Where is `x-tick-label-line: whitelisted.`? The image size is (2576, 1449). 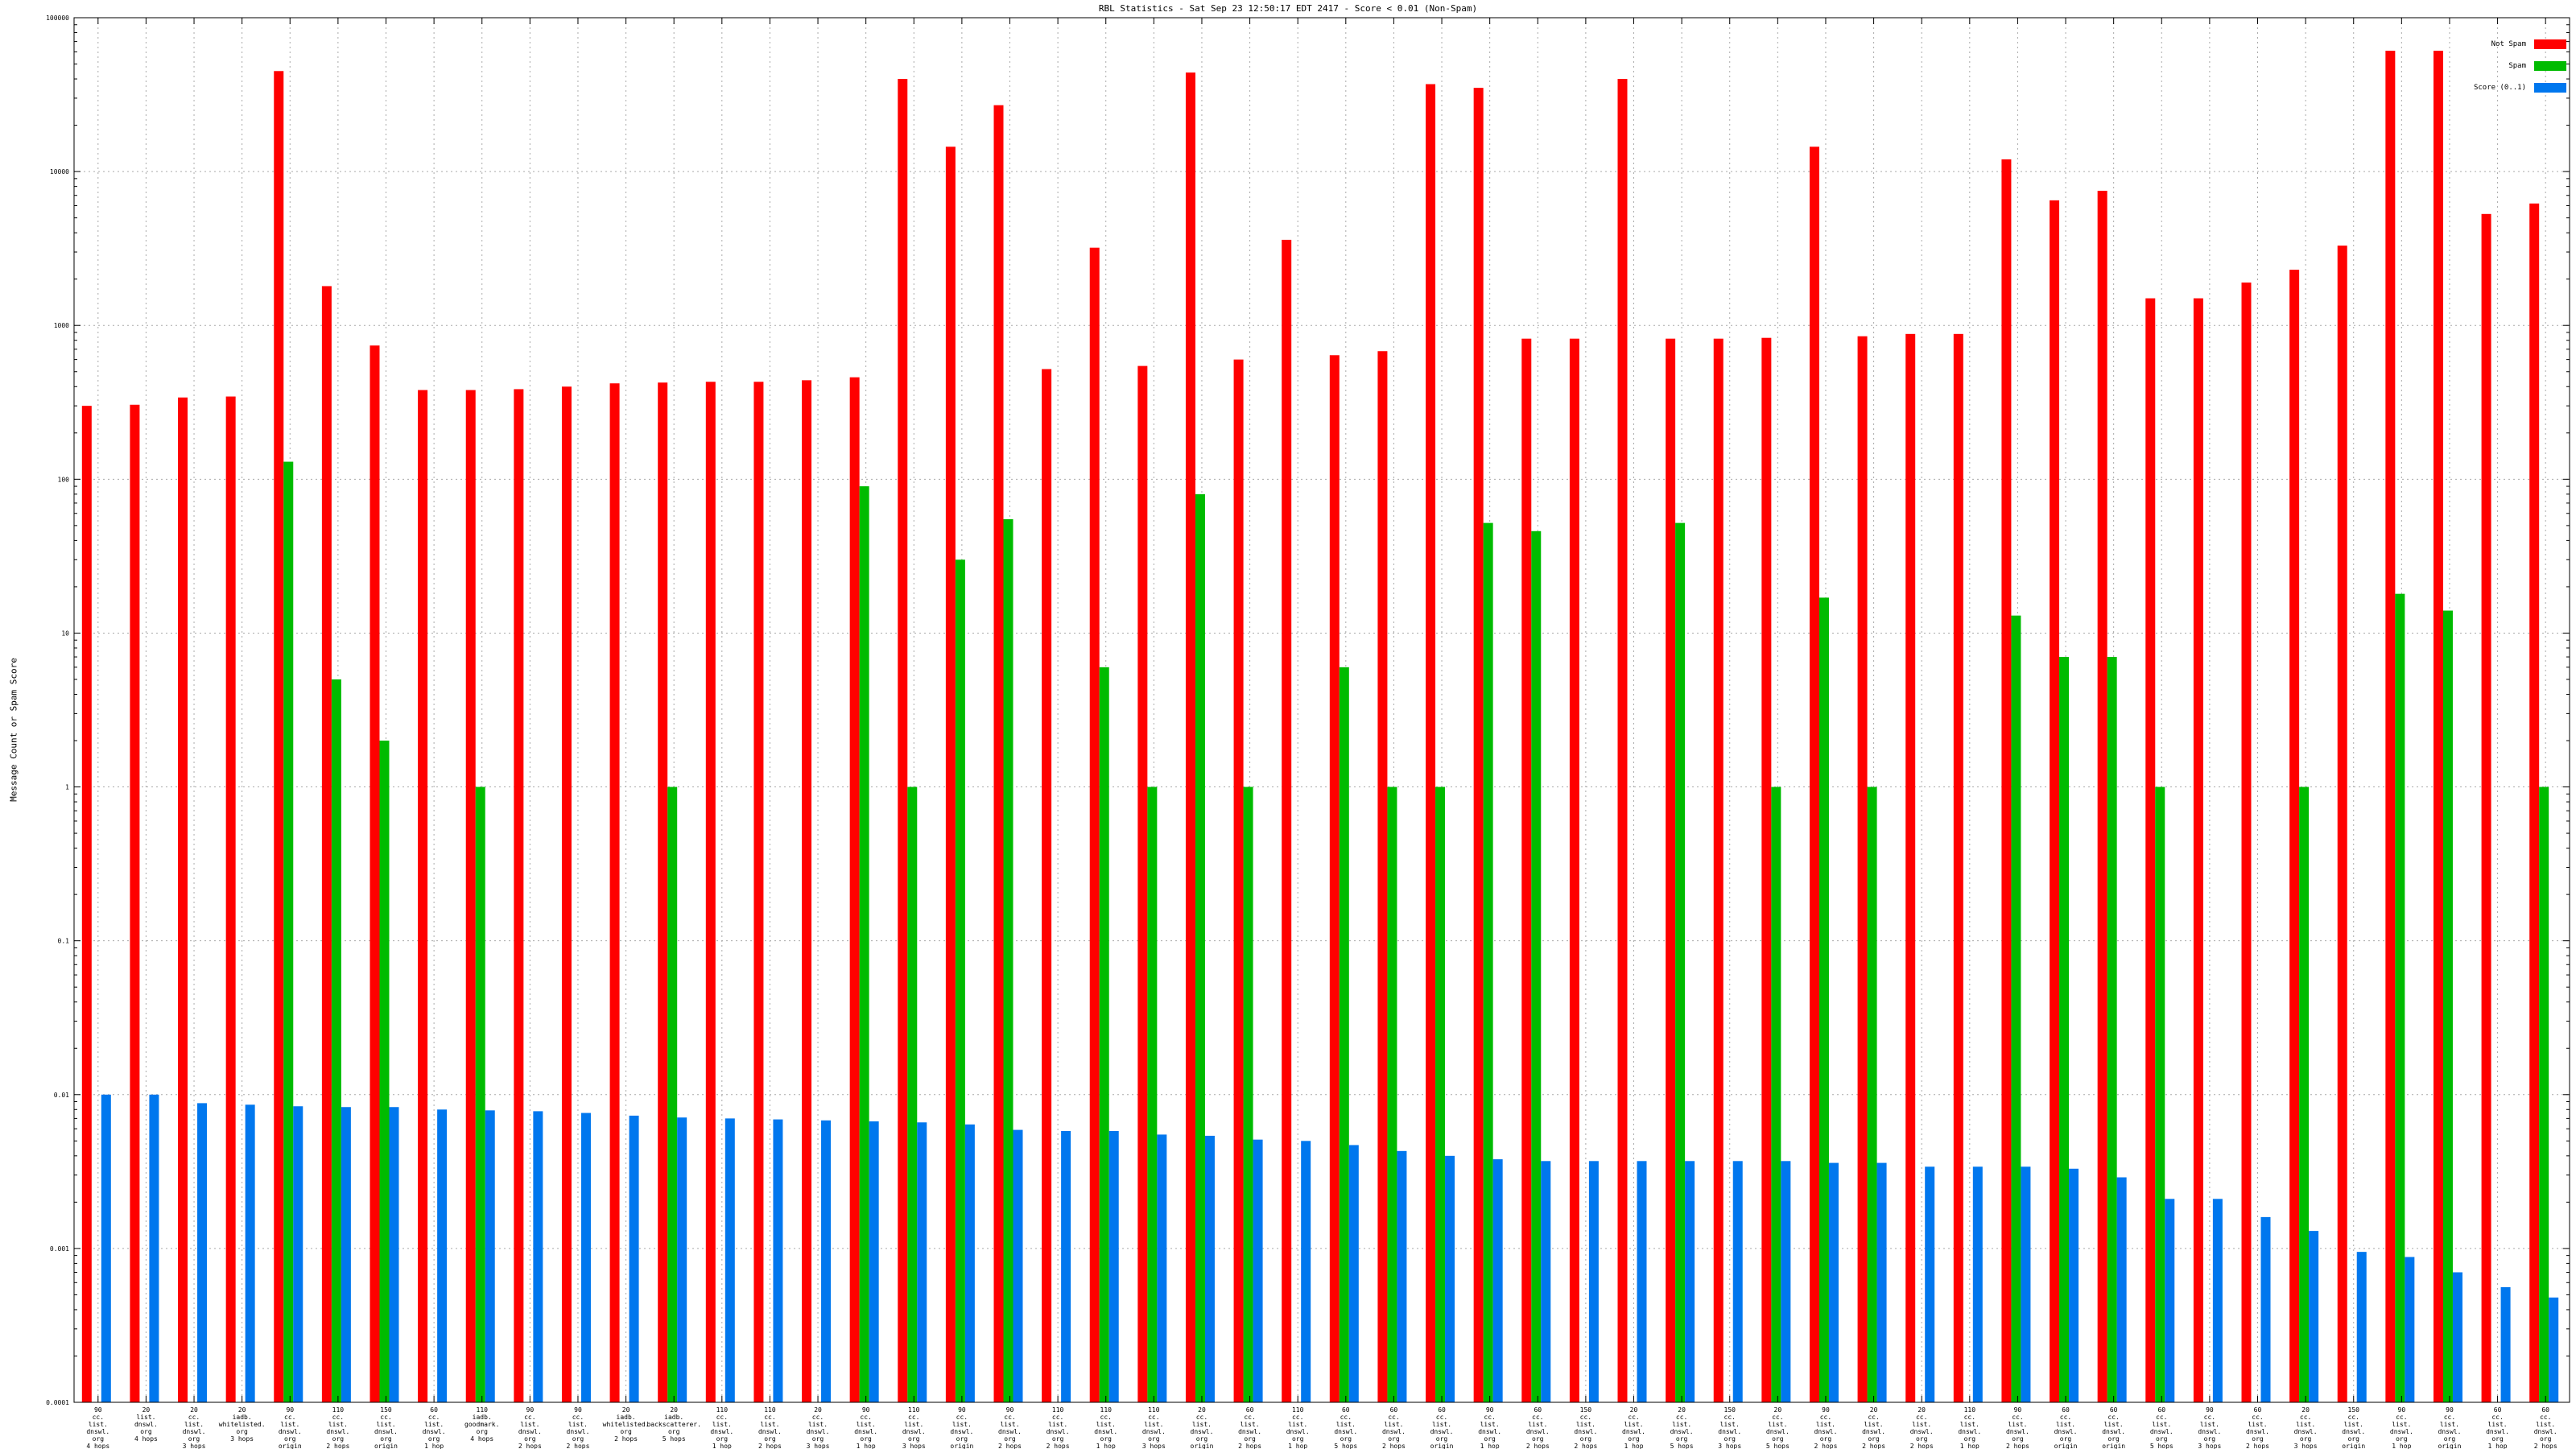 x-tick-label-line: whitelisted. is located at coordinates (242, 1424).